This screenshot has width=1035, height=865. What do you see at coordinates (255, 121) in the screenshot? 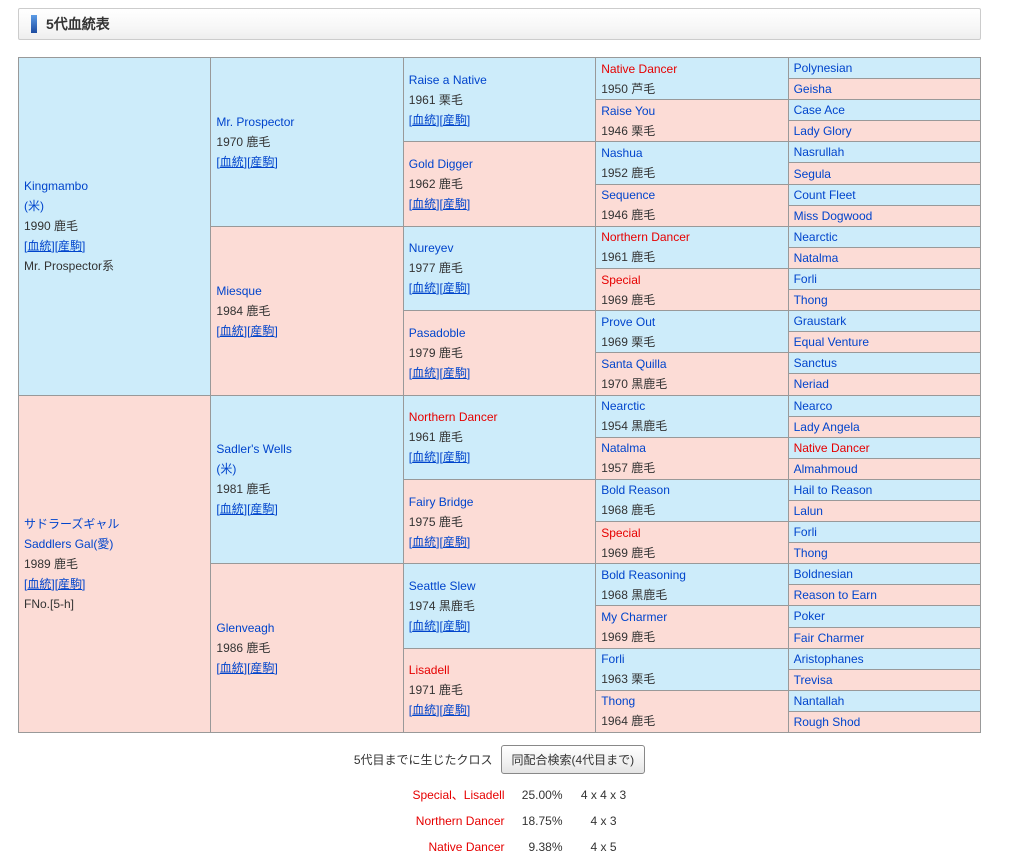
I see `horse-name-link: Mr. Prospector` at bounding box center [255, 121].